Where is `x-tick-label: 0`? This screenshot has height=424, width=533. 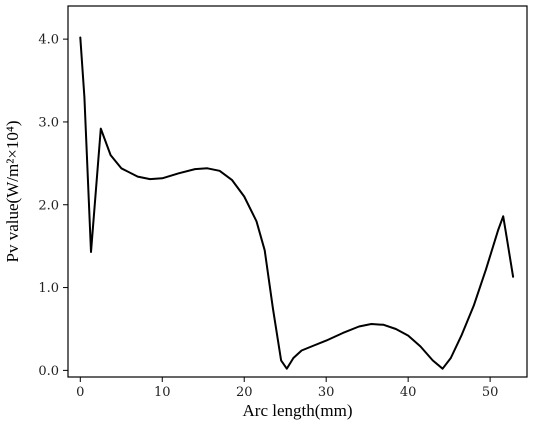 x-tick-label: 0 is located at coordinates (80, 392).